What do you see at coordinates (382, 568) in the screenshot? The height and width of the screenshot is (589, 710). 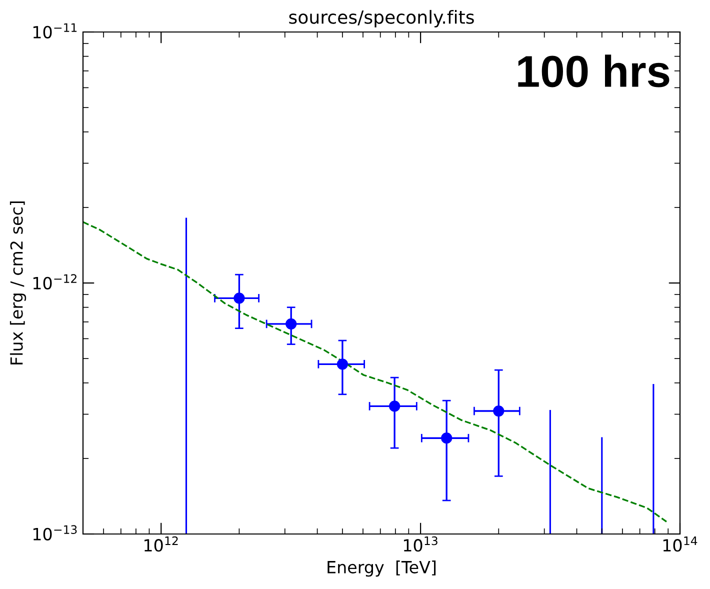 I see `x-axis-title: Energy [TeV]` at bounding box center [382, 568].